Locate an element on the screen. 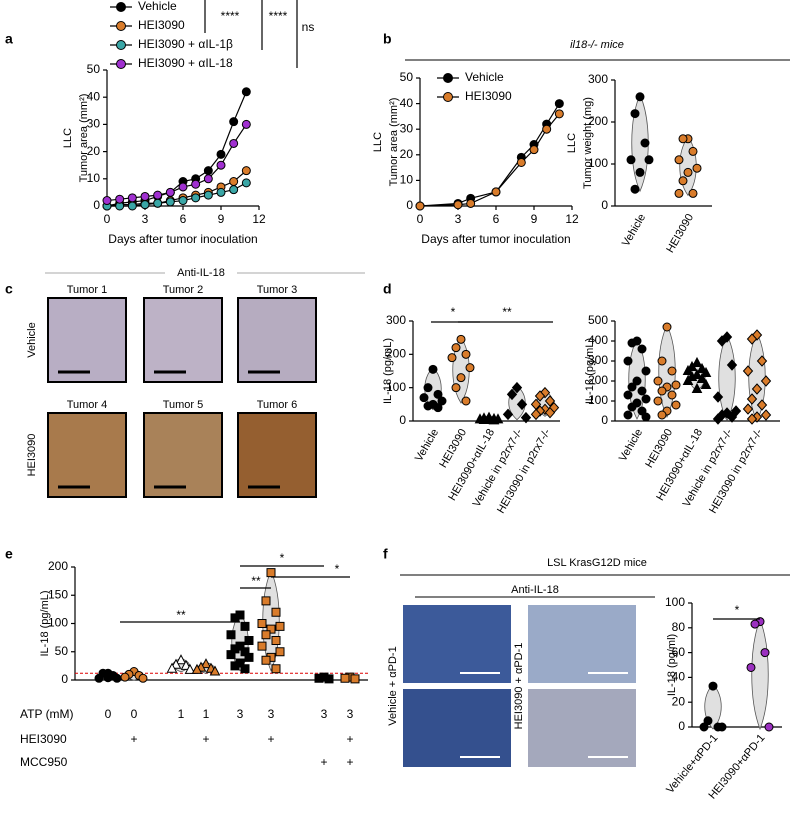 This screenshot has height=828, width=798. row-label: Vehicle is located at coordinates (32, 339).